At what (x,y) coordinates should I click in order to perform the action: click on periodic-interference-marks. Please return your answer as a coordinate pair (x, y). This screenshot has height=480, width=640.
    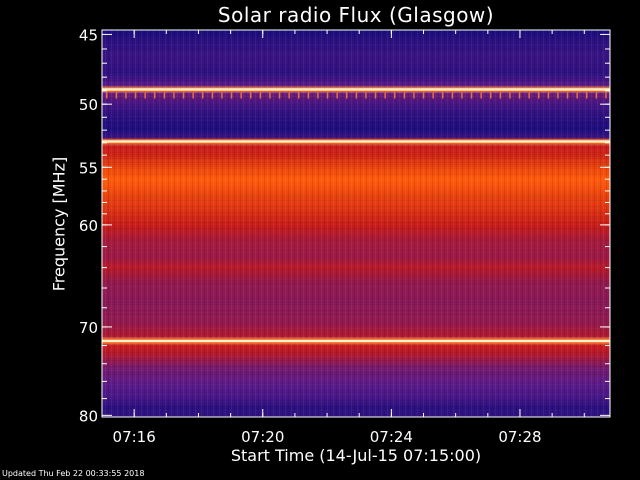
    Looking at the image, I should click on (356, 95).